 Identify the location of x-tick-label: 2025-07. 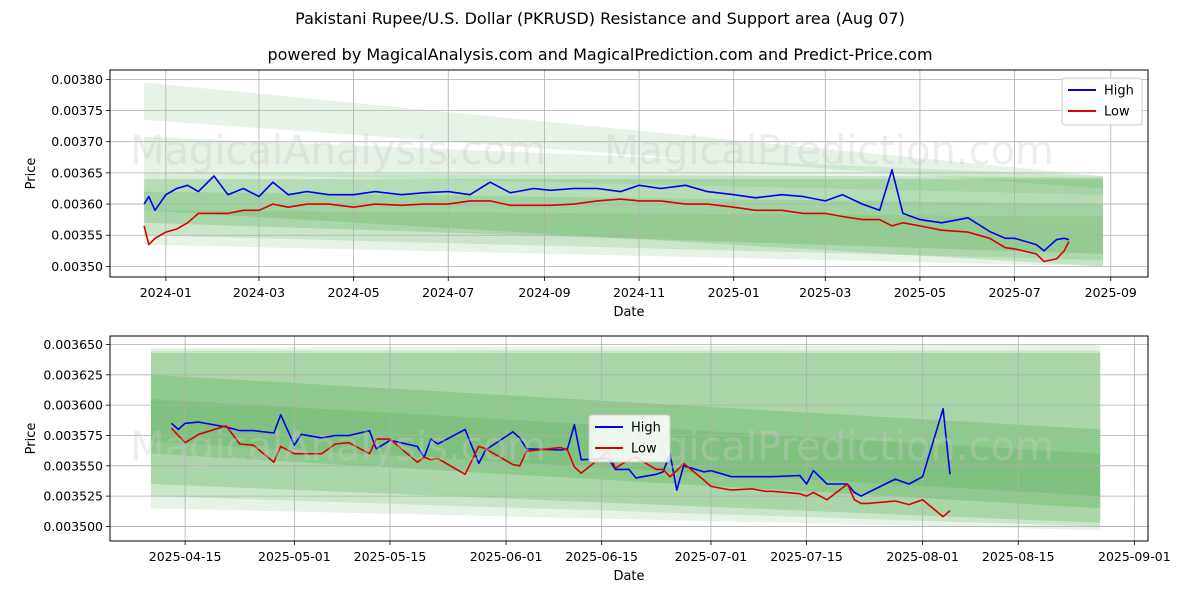
(1014, 292).